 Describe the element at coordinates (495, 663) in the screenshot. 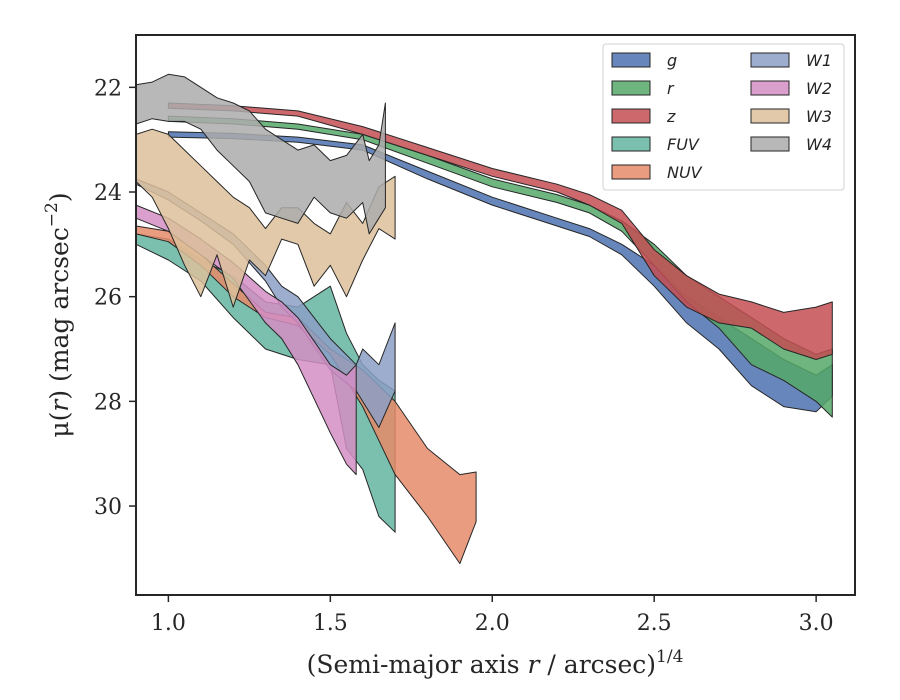

I see `x-axis-label: (Semi-major axis r / arcsec)1/4` at that location.